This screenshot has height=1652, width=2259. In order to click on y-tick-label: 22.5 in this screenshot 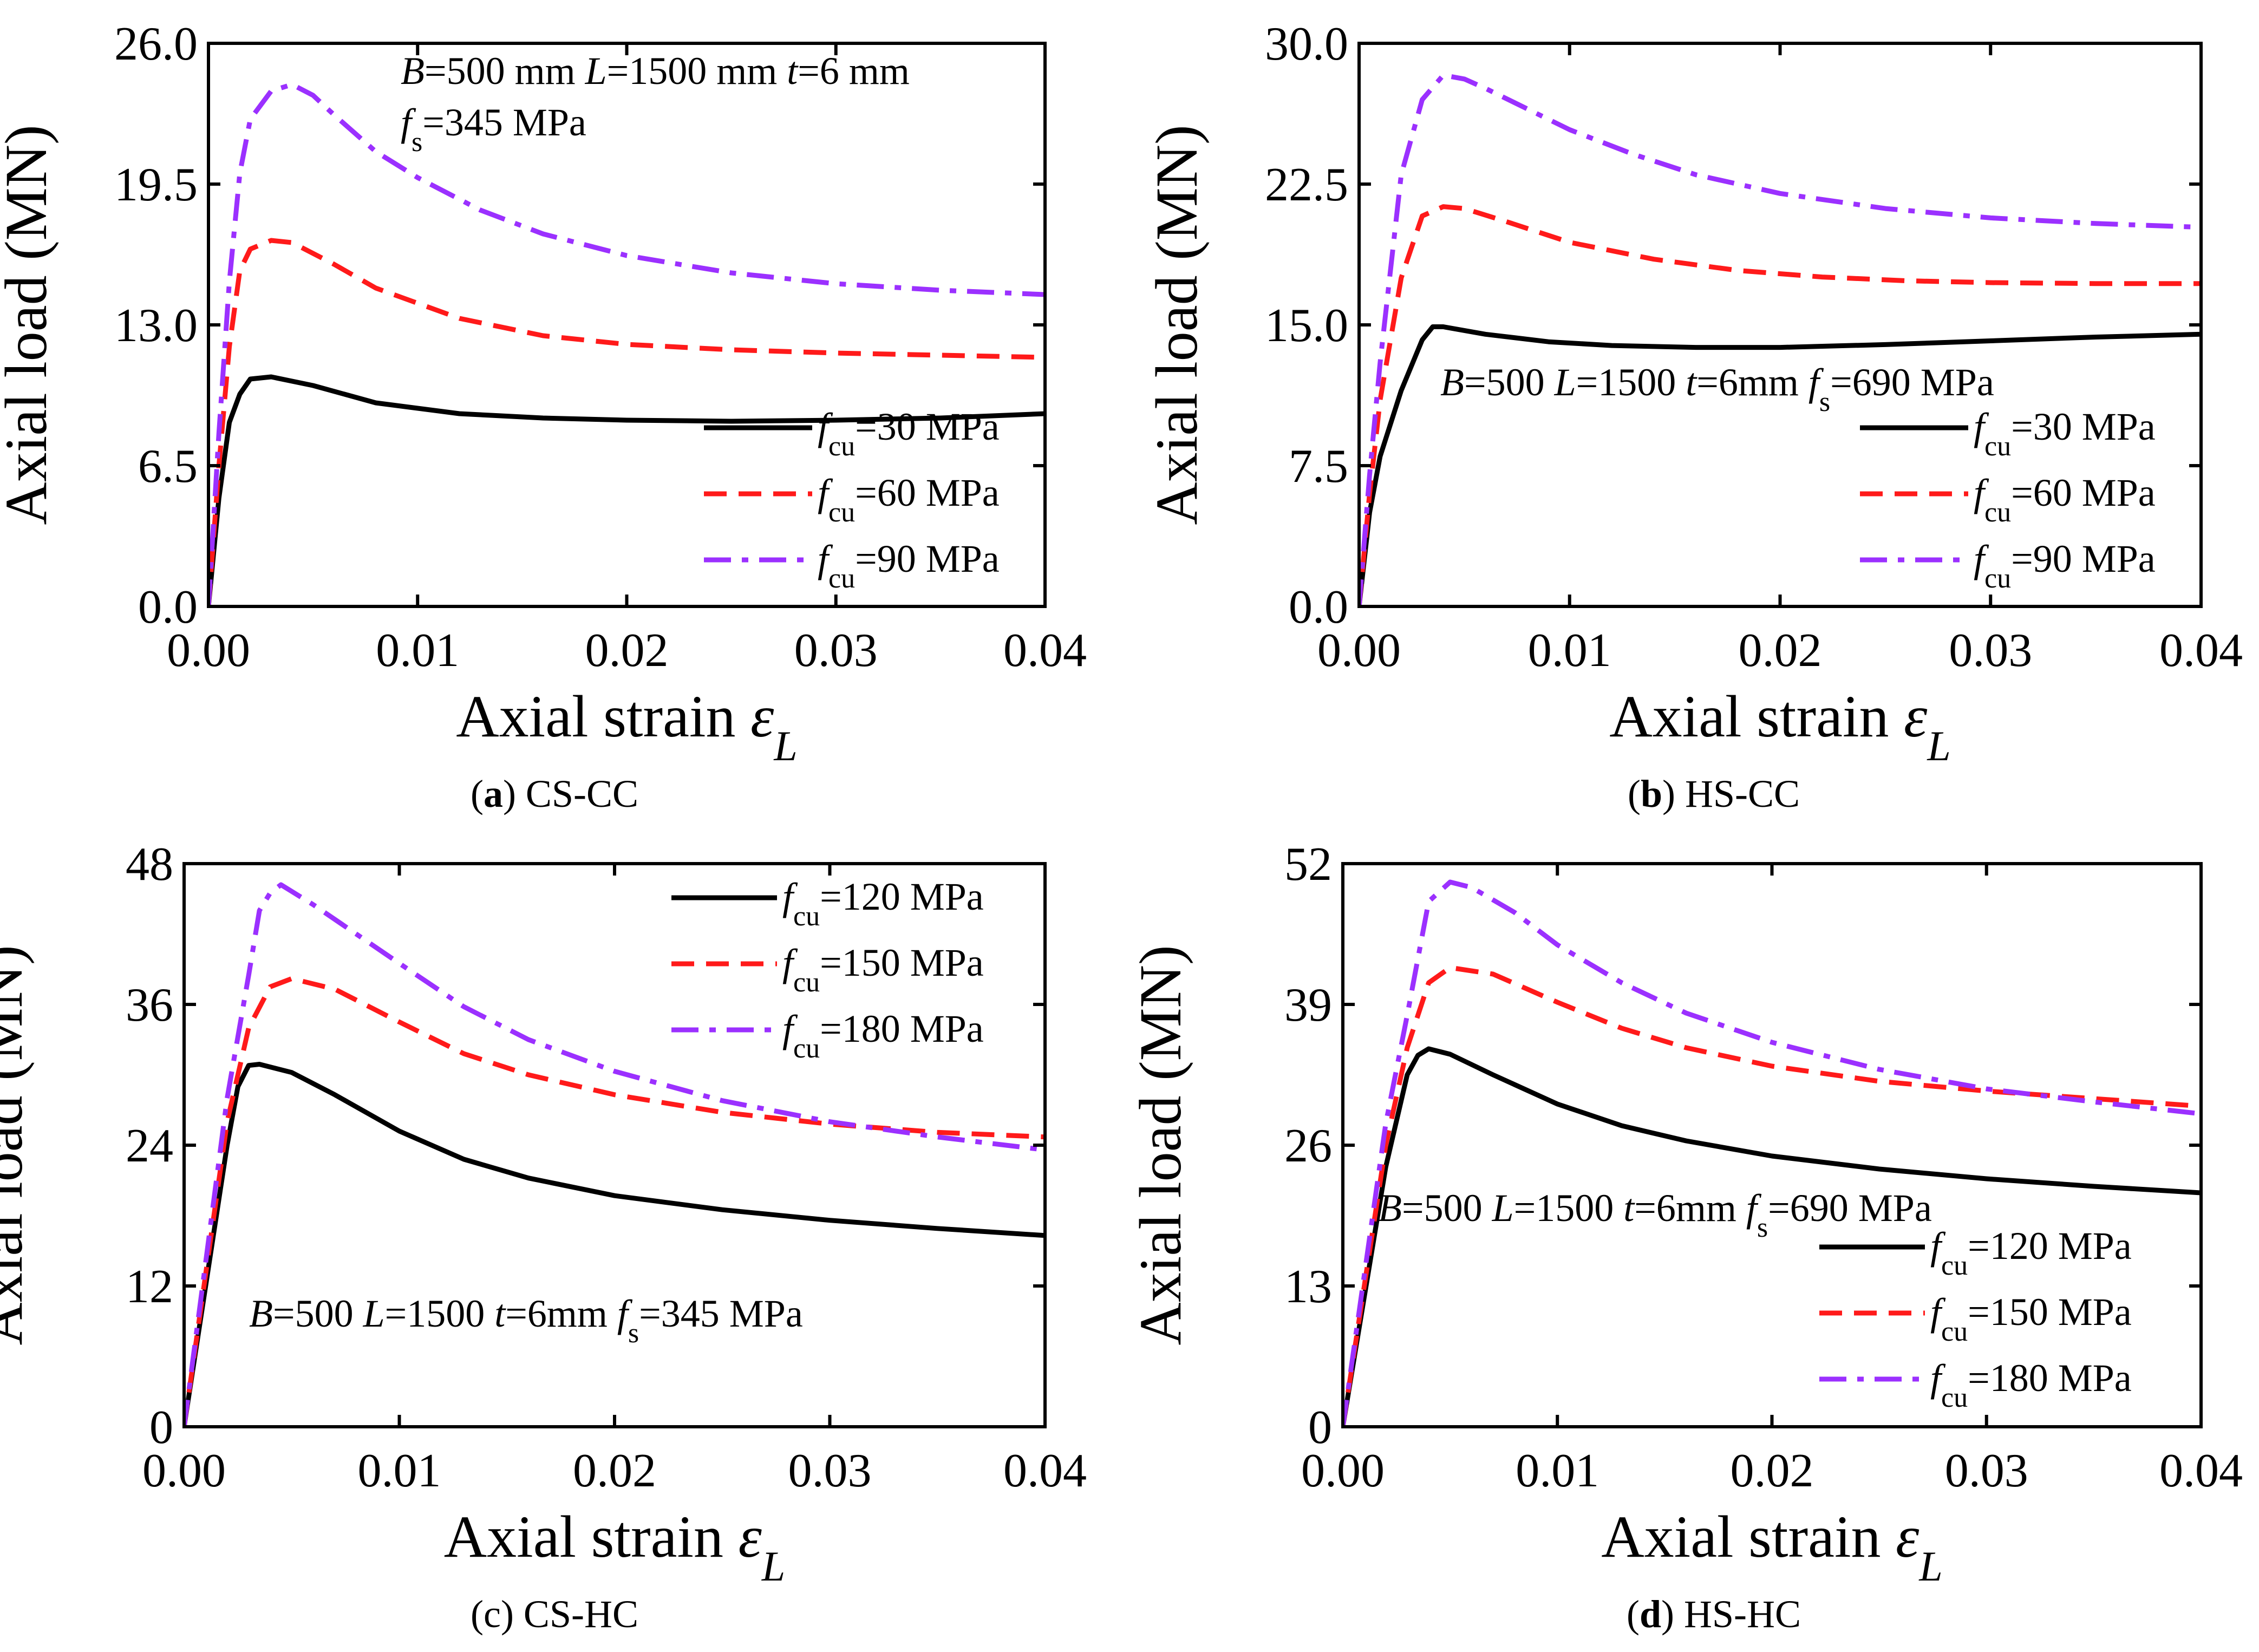, I will do `click(1306, 185)`.